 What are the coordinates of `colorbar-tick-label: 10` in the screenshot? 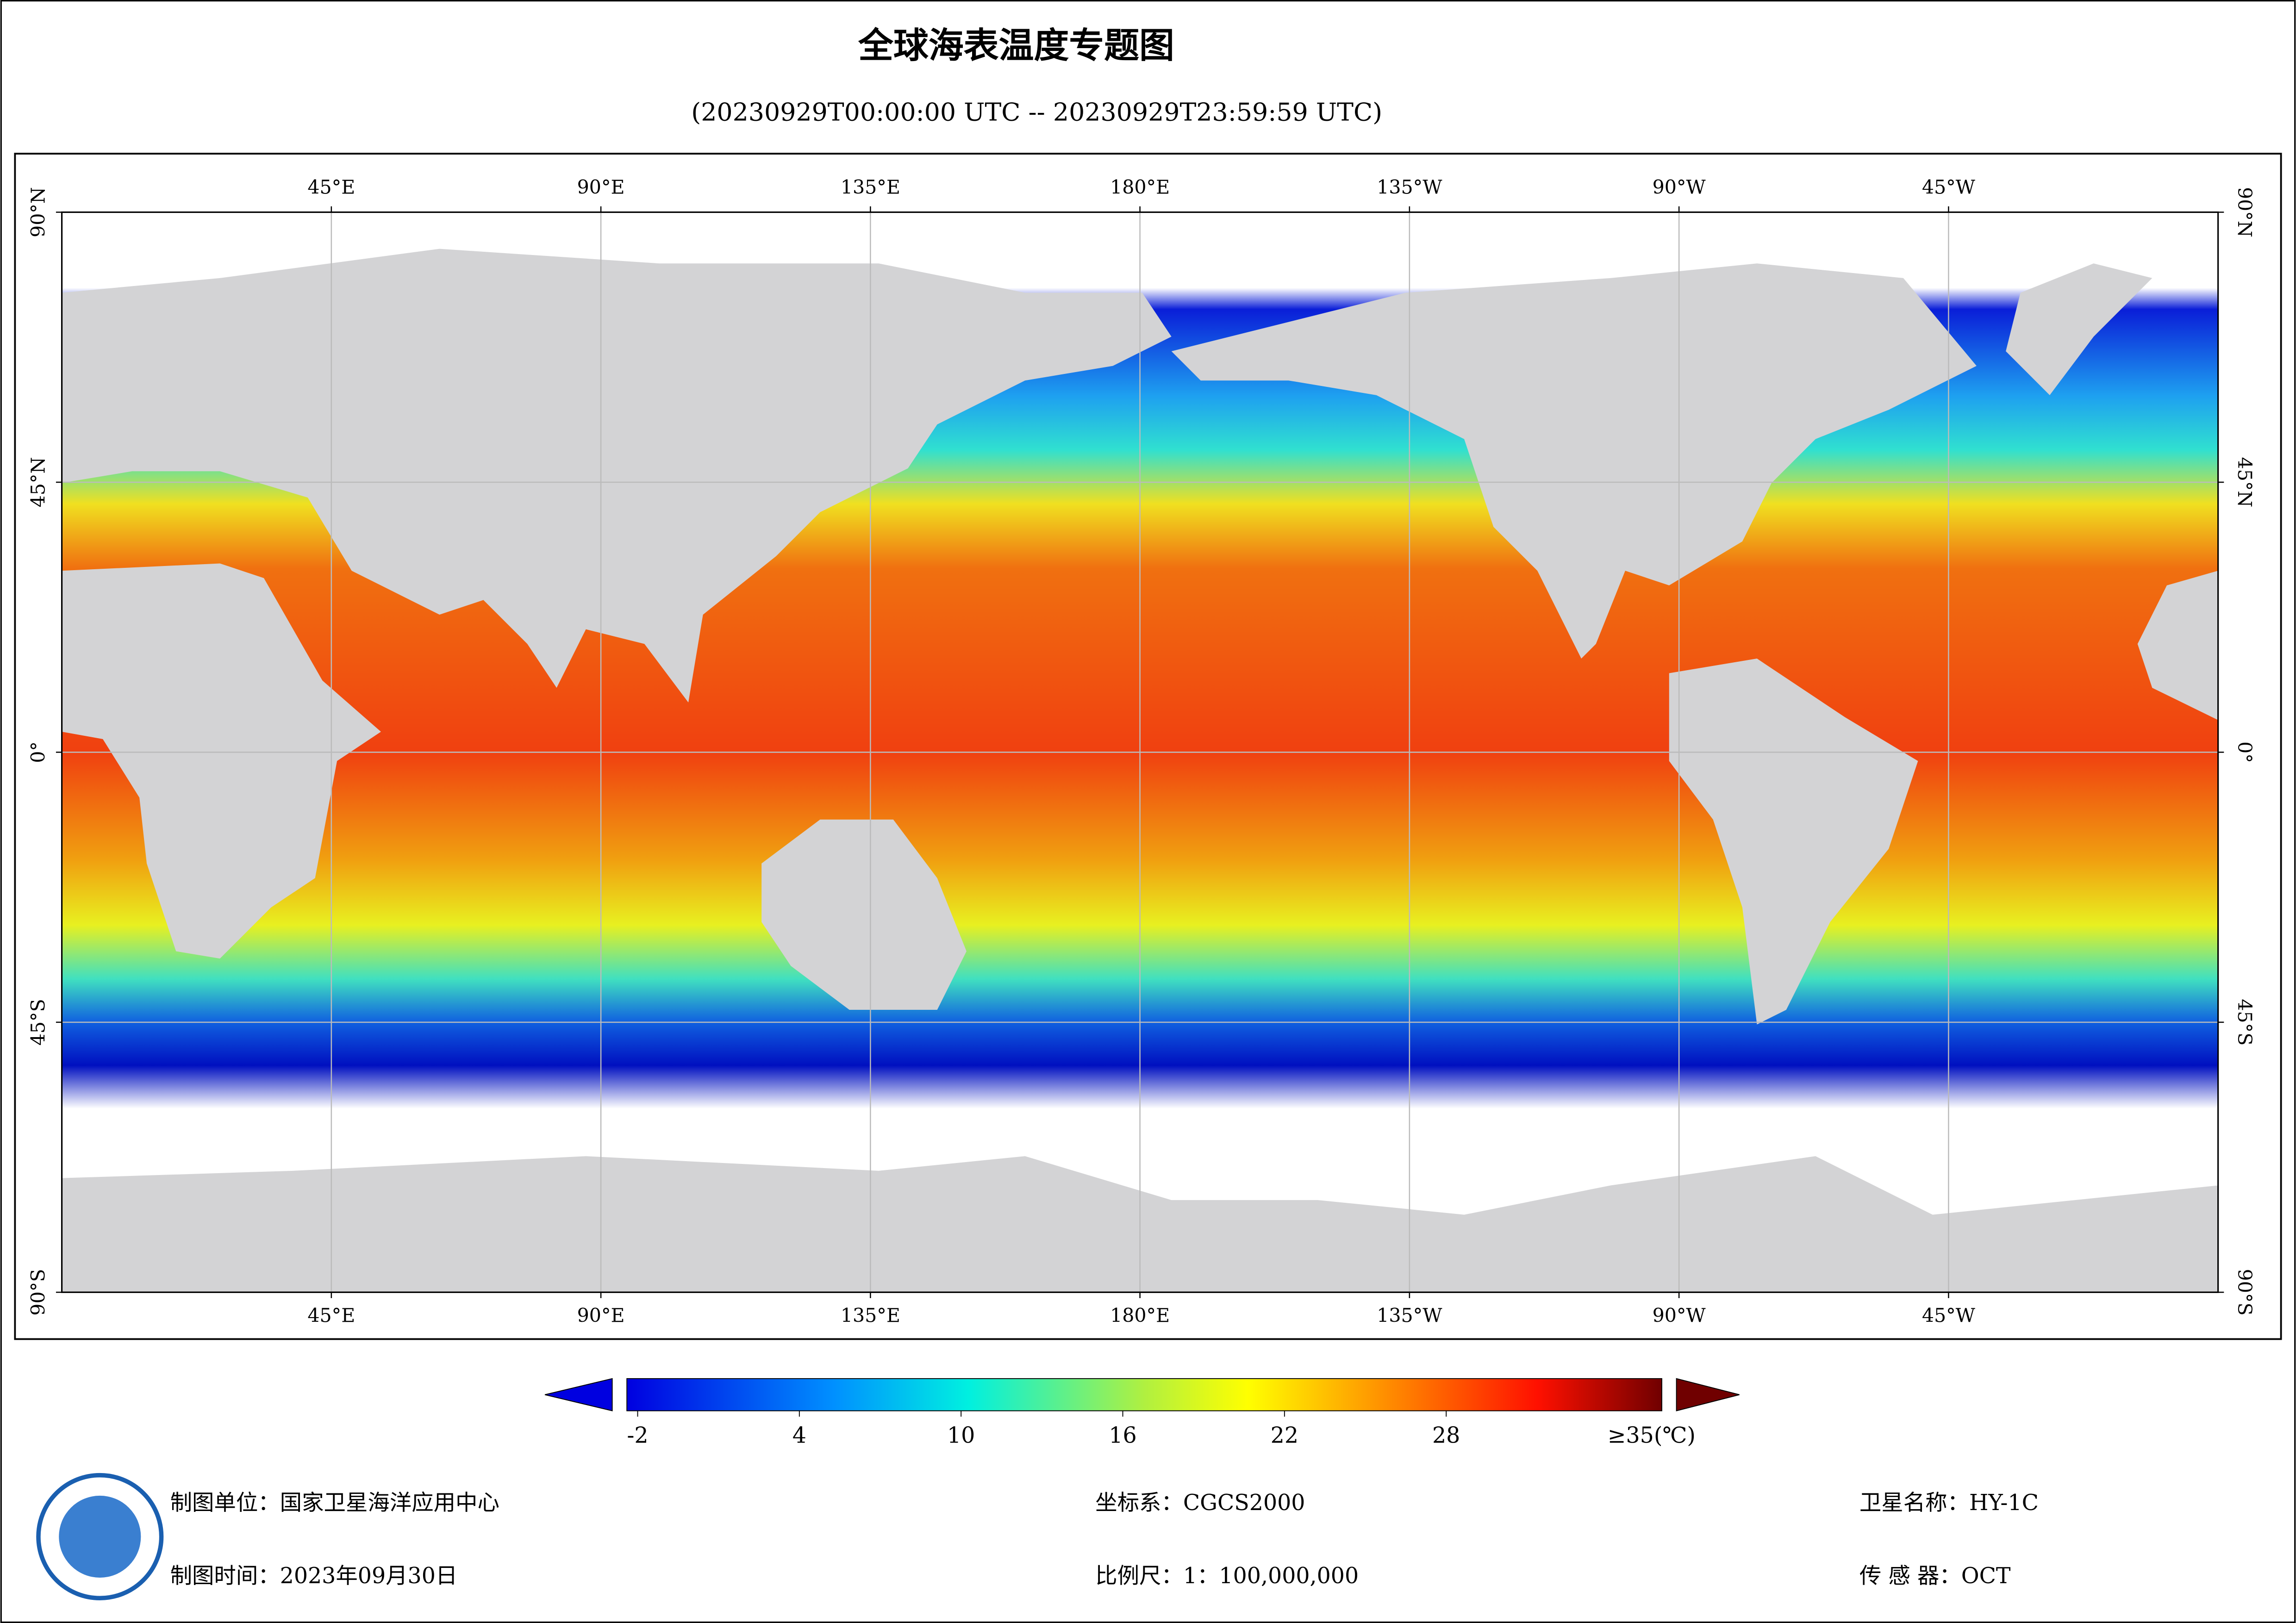 It's located at (961, 1435).